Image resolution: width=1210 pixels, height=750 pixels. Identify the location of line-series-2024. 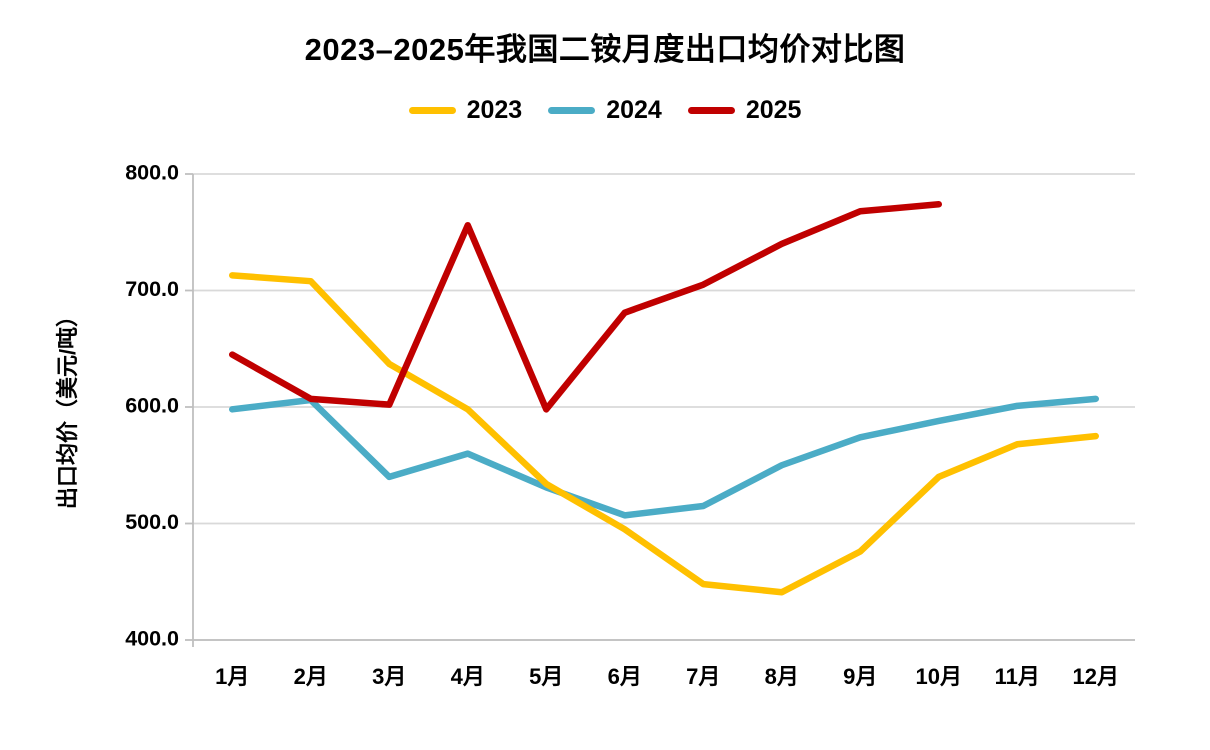
(664, 457).